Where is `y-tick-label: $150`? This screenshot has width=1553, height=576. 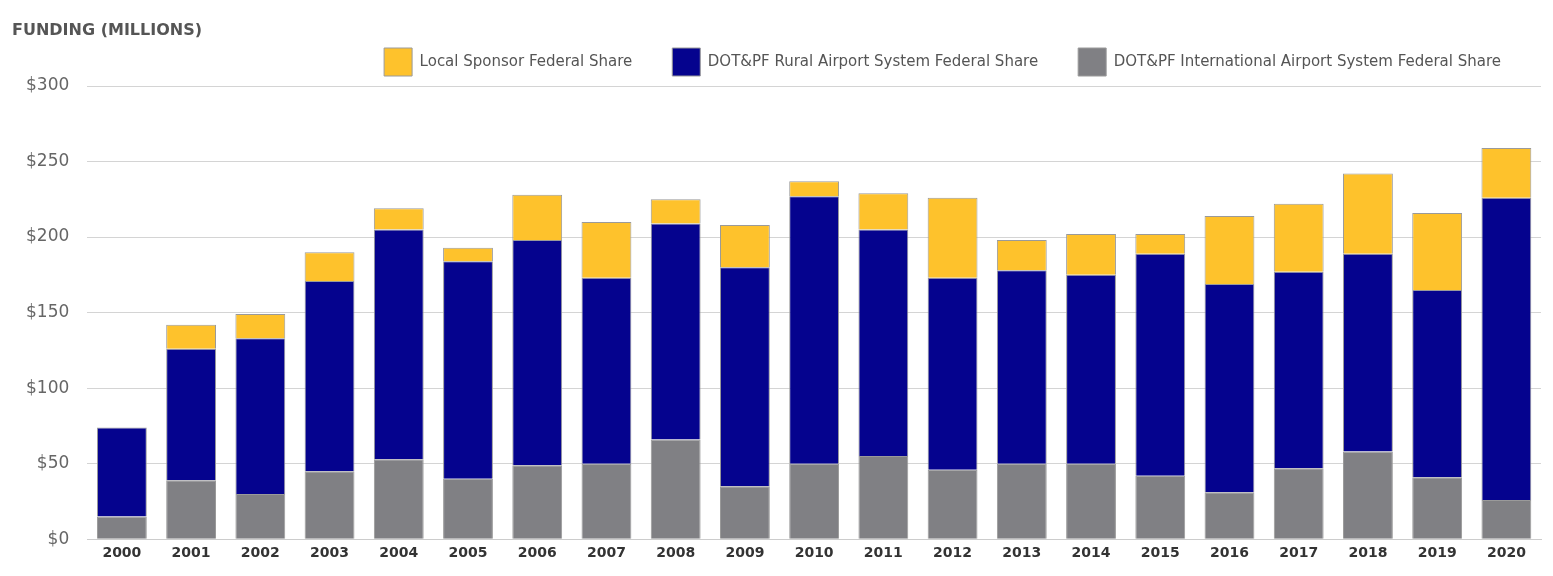 y-tick-label: $150 is located at coordinates (48, 311).